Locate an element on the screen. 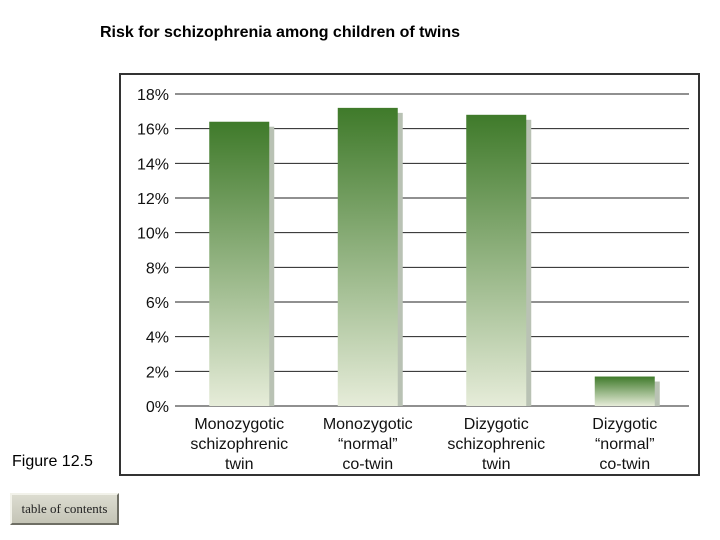 The image size is (720, 540). figure-label: Figure 12.5 is located at coordinates (52, 461).